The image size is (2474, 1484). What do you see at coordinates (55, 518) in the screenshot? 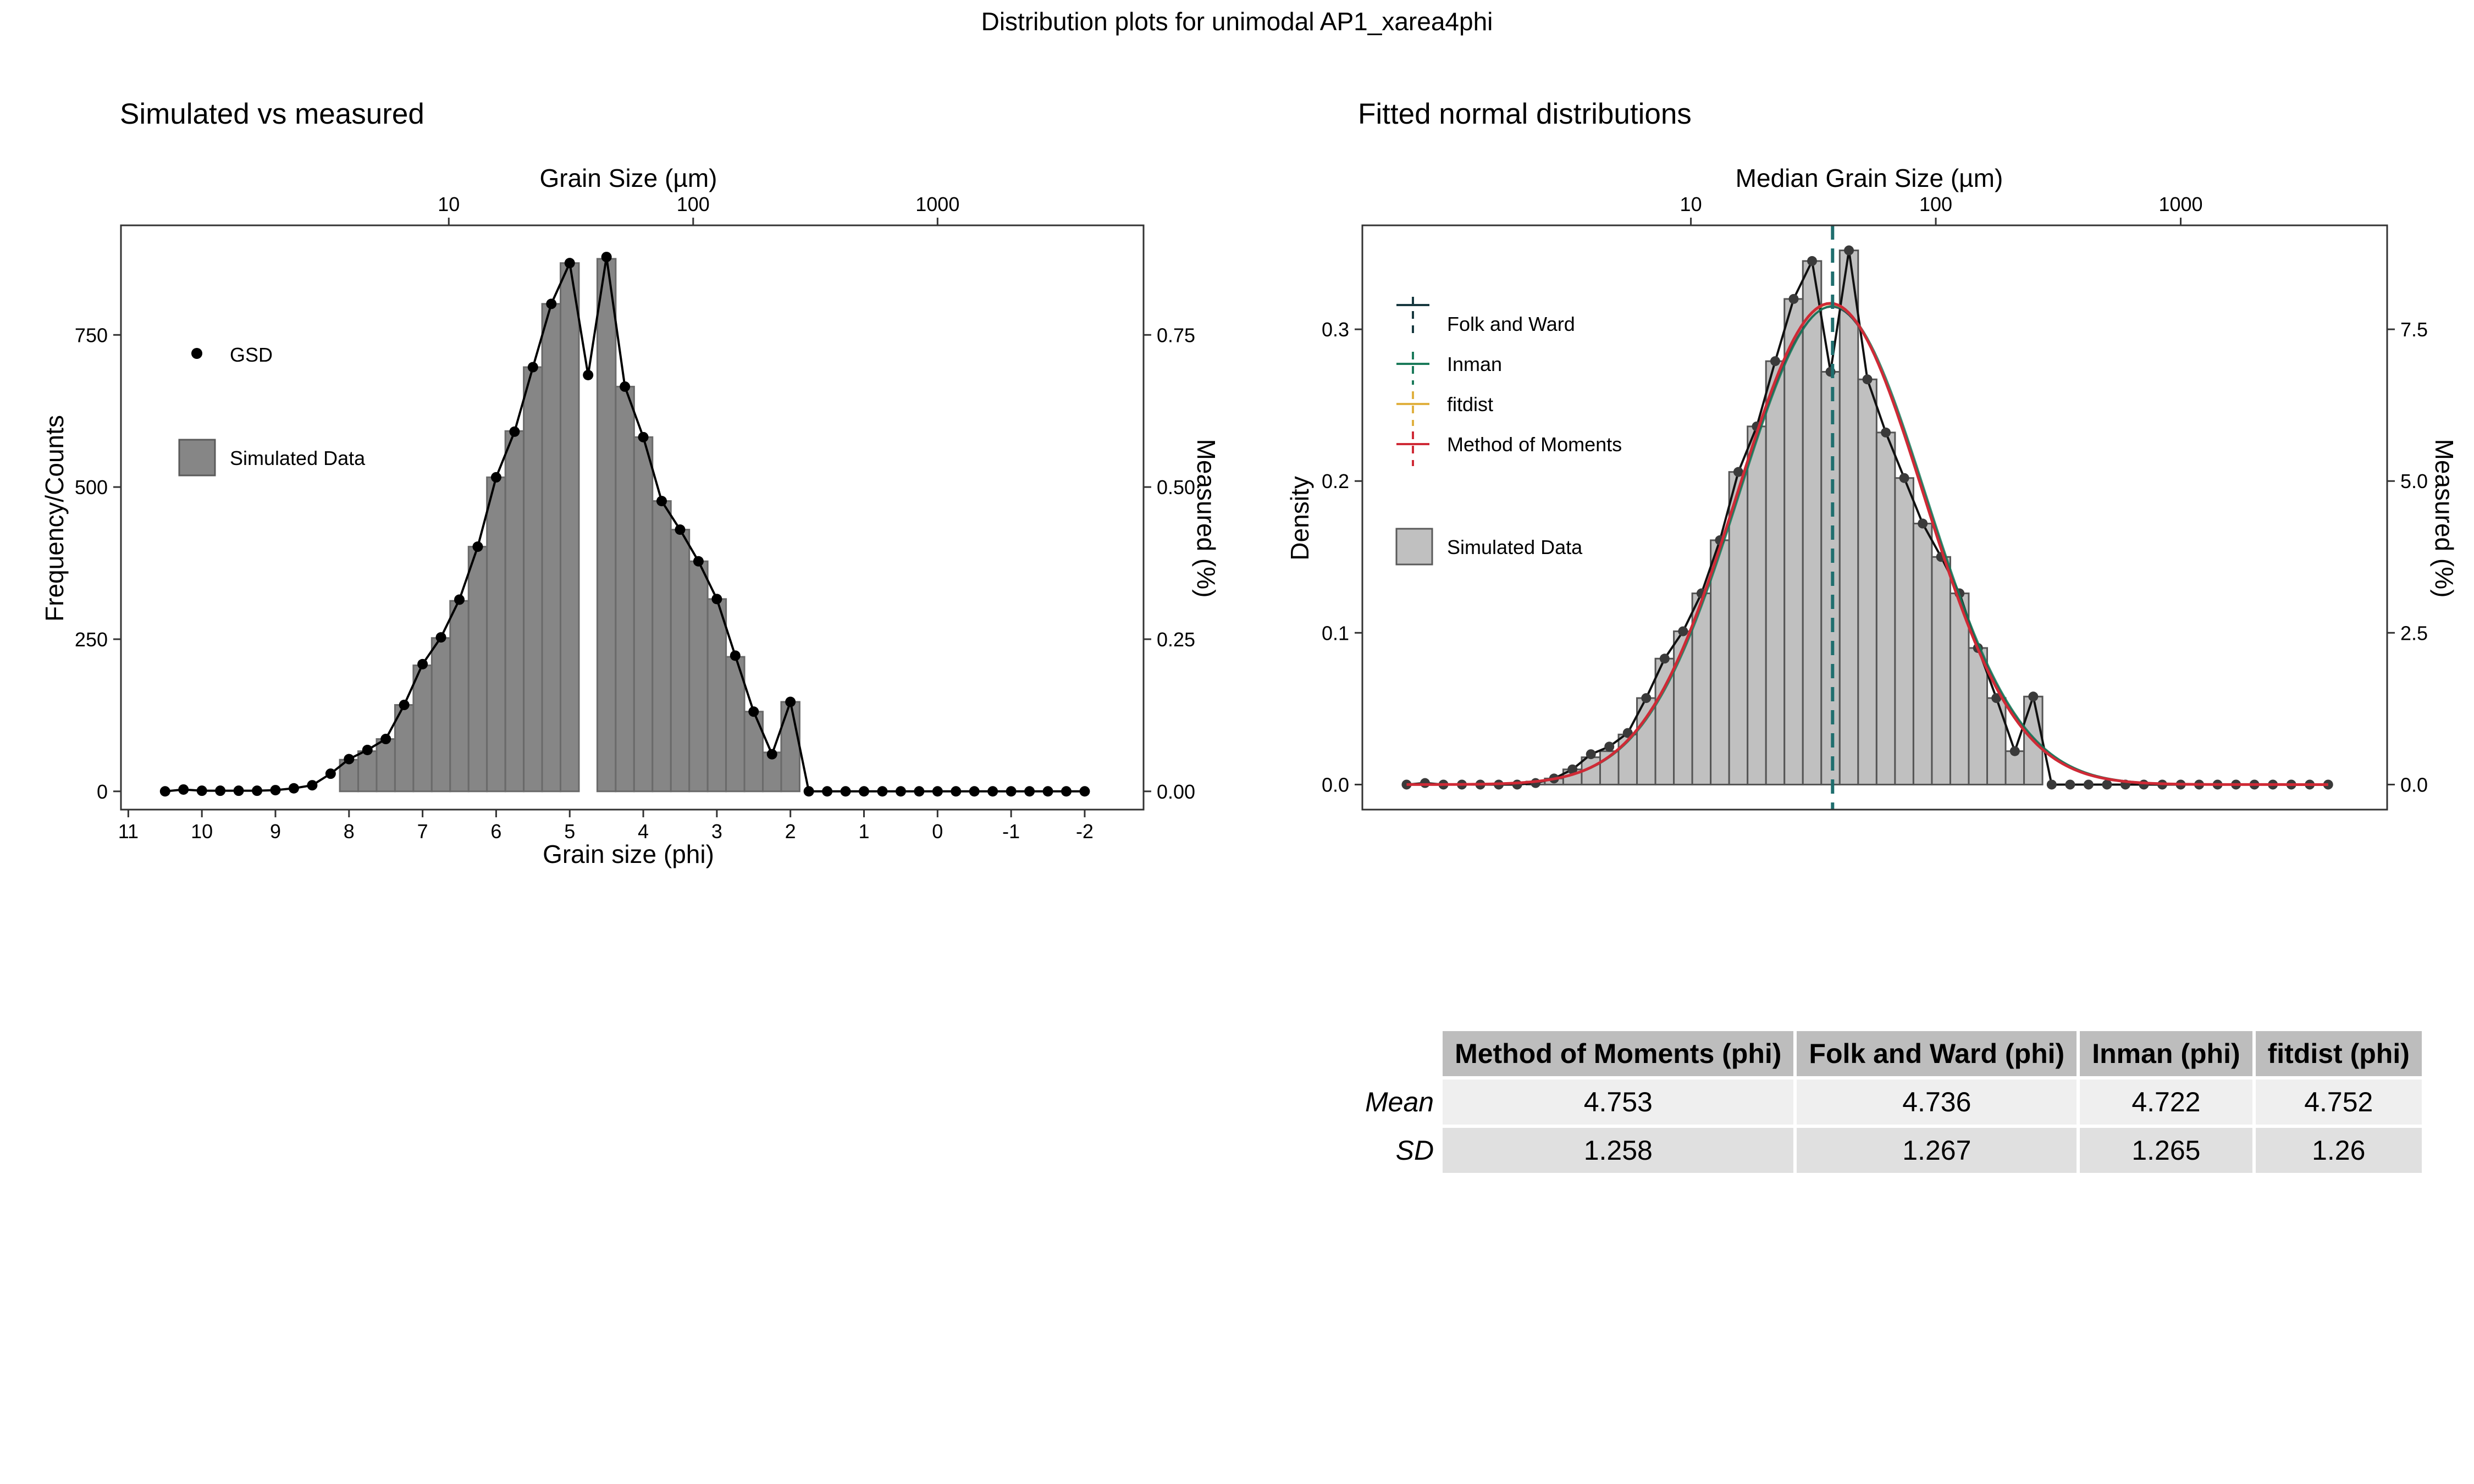
I see `left-chart-ylabel: Frequency/Counts` at bounding box center [55, 518].